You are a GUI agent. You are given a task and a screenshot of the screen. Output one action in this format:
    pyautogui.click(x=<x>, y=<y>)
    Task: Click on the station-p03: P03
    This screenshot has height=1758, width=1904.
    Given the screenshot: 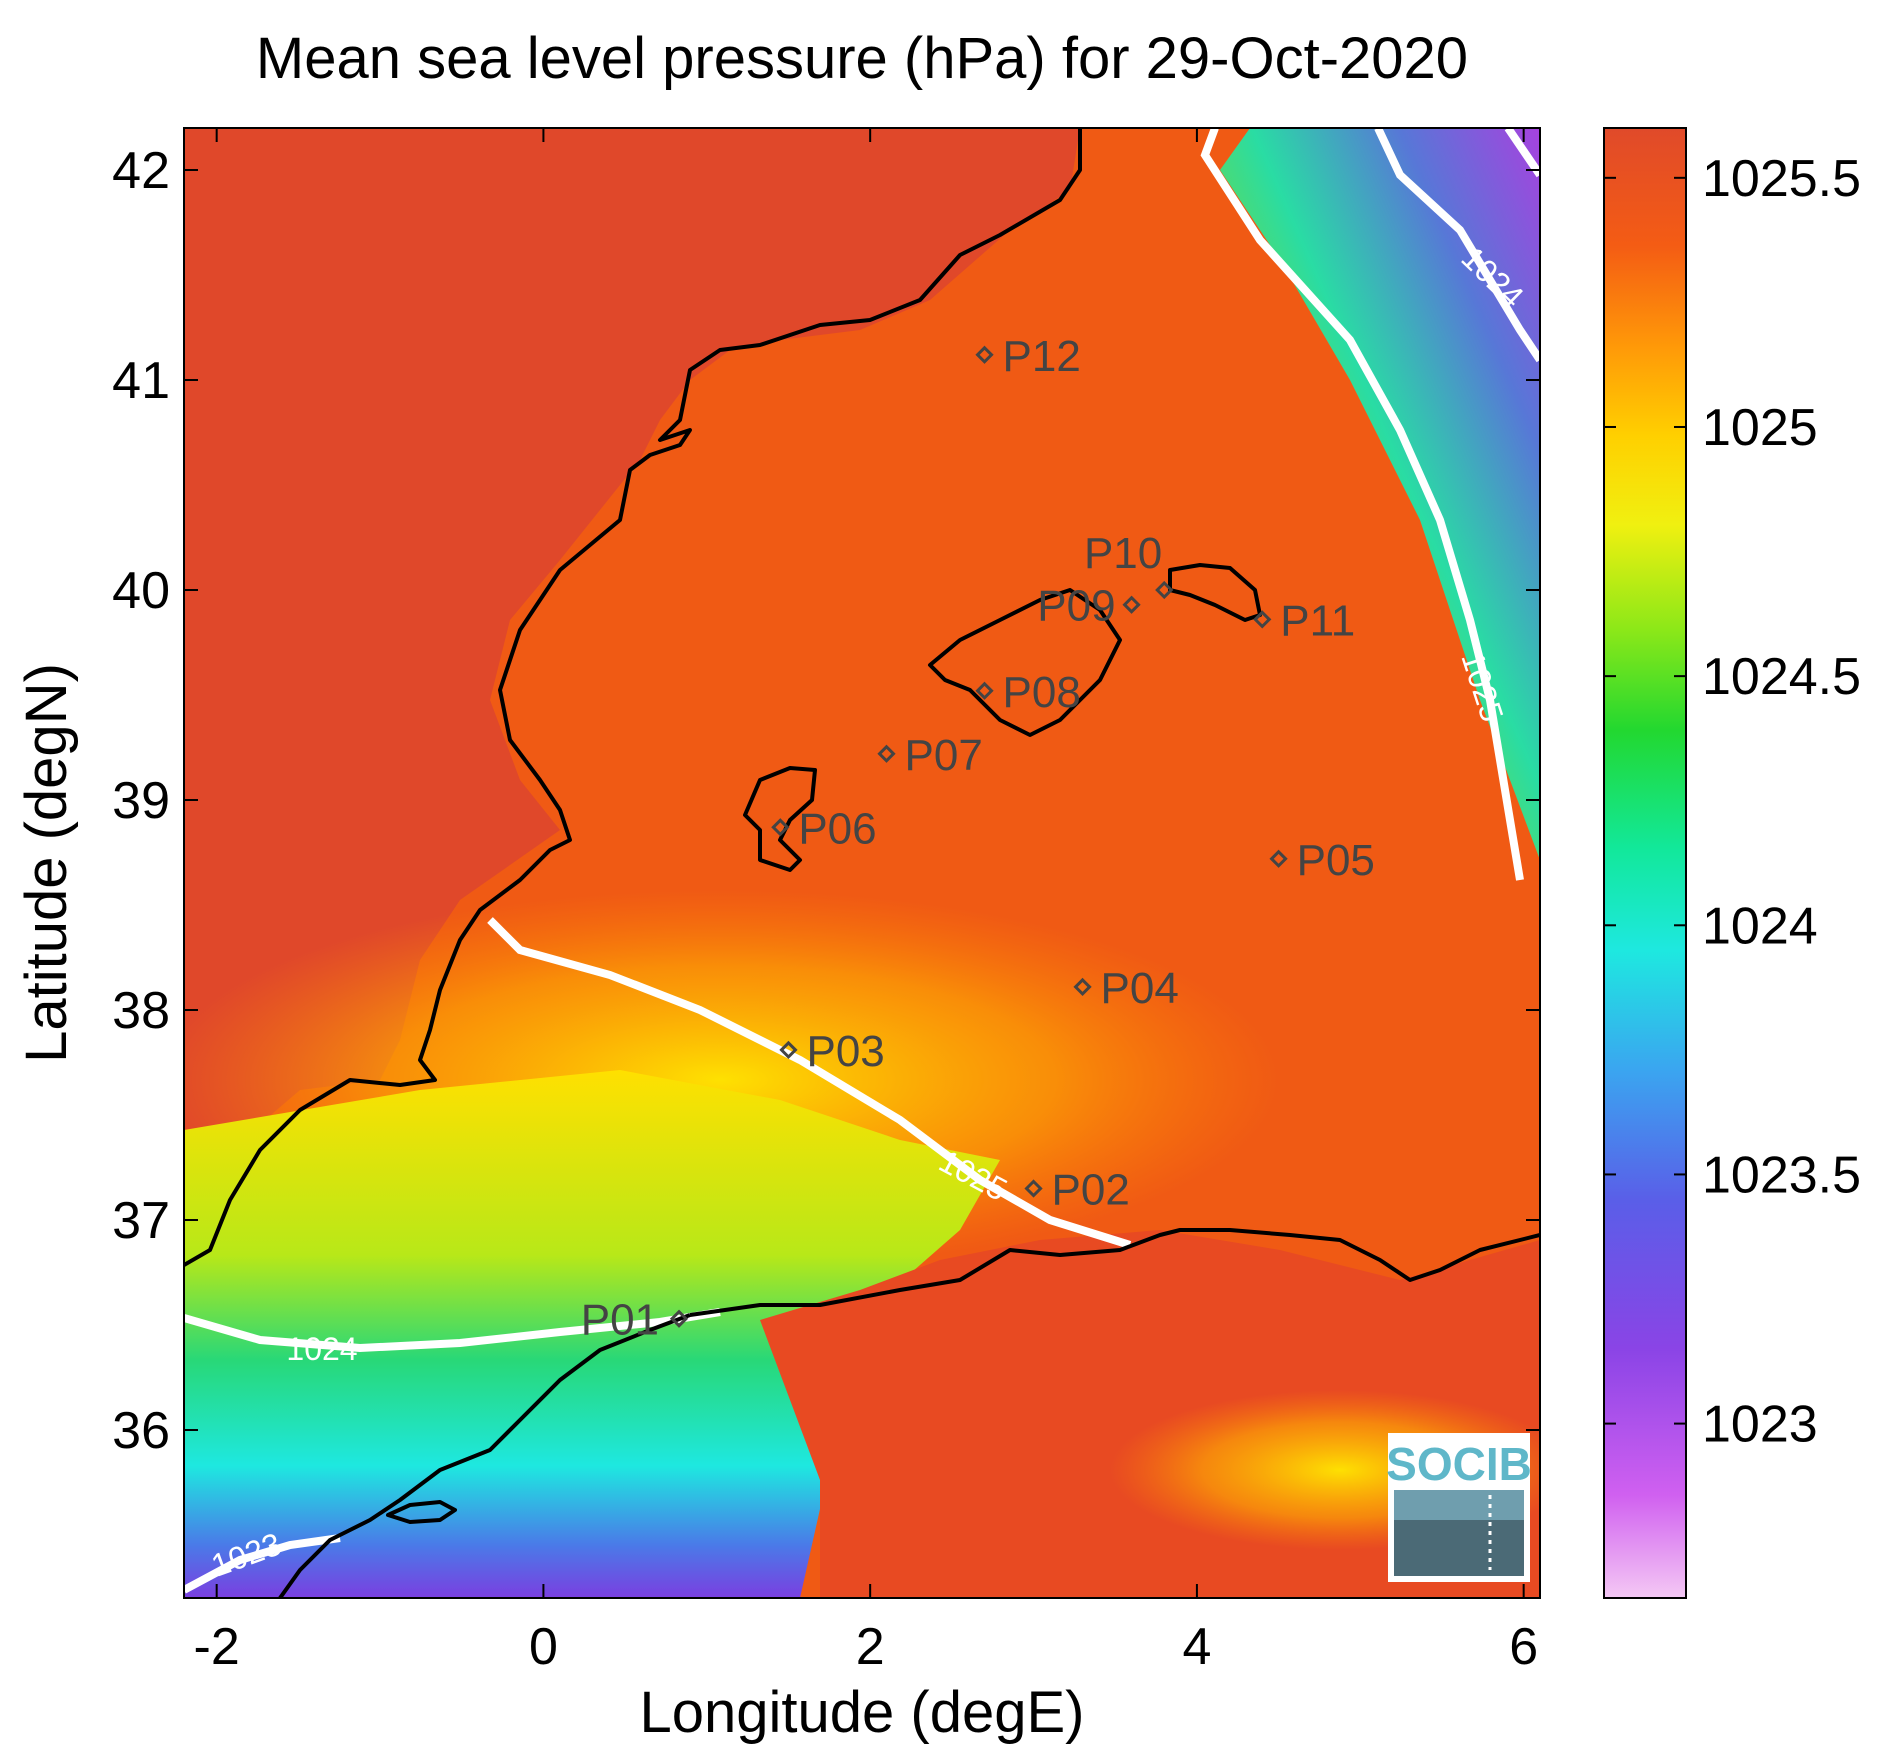 What is the action you would take?
    pyautogui.click(x=832, y=1051)
    